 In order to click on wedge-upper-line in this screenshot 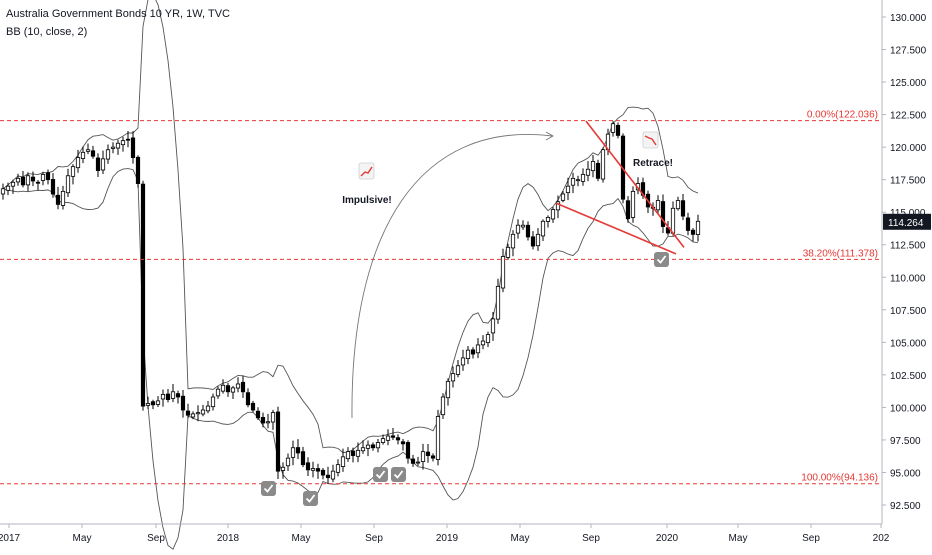, I will do `click(635, 184)`.